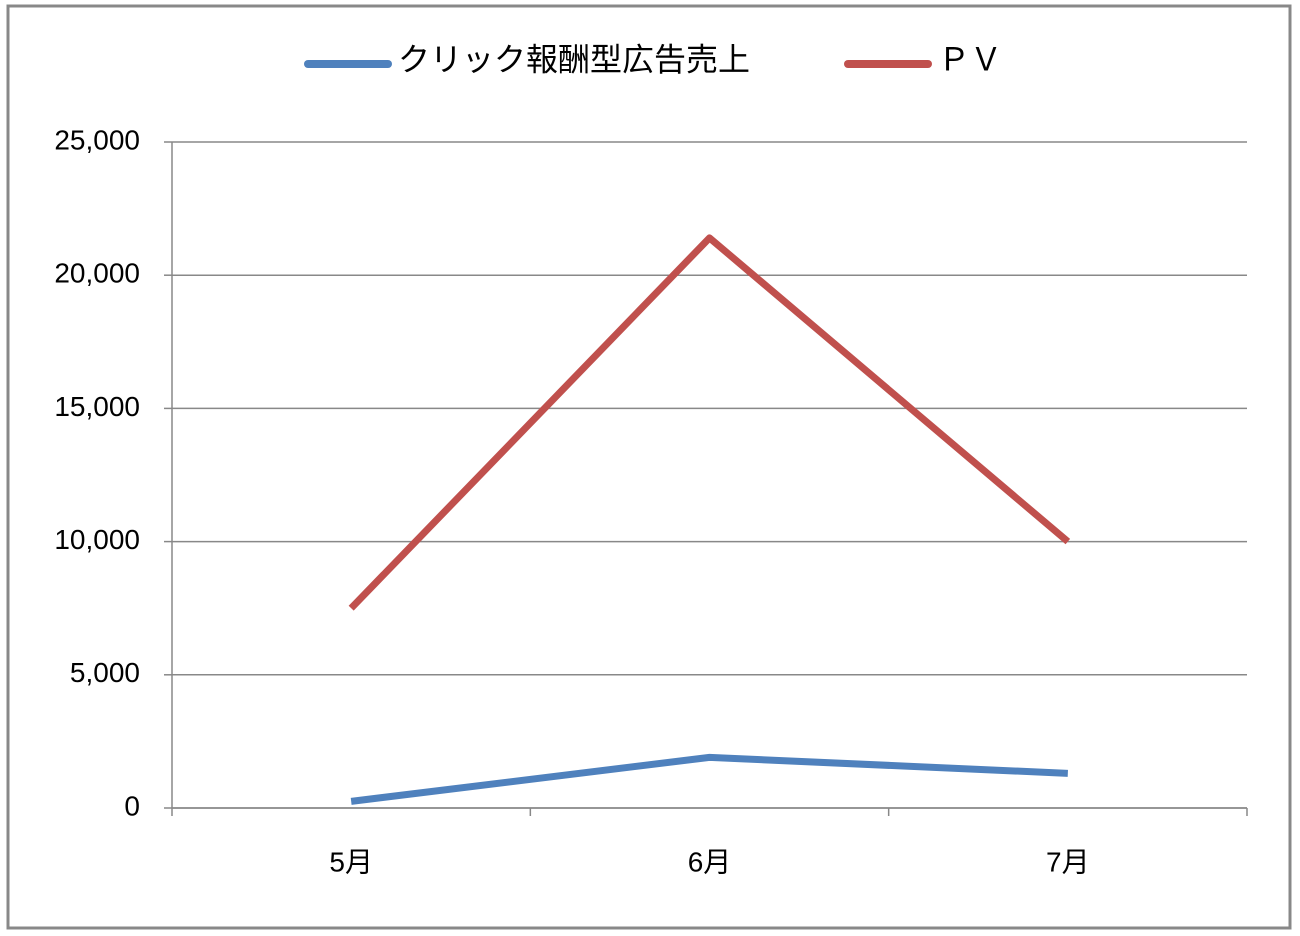 Image resolution: width=1300 pixels, height=936 pixels. I want to click on y-tick-label: 0, so click(132, 805).